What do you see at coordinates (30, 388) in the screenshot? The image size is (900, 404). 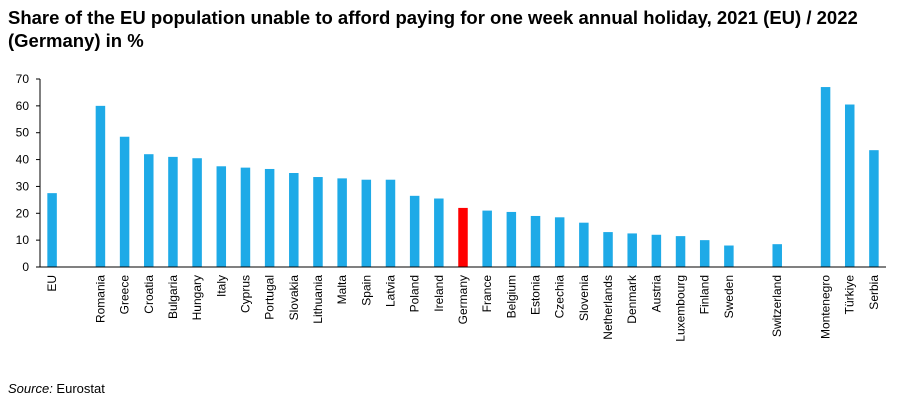 I see `source-label: Source:` at bounding box center [30, 388].